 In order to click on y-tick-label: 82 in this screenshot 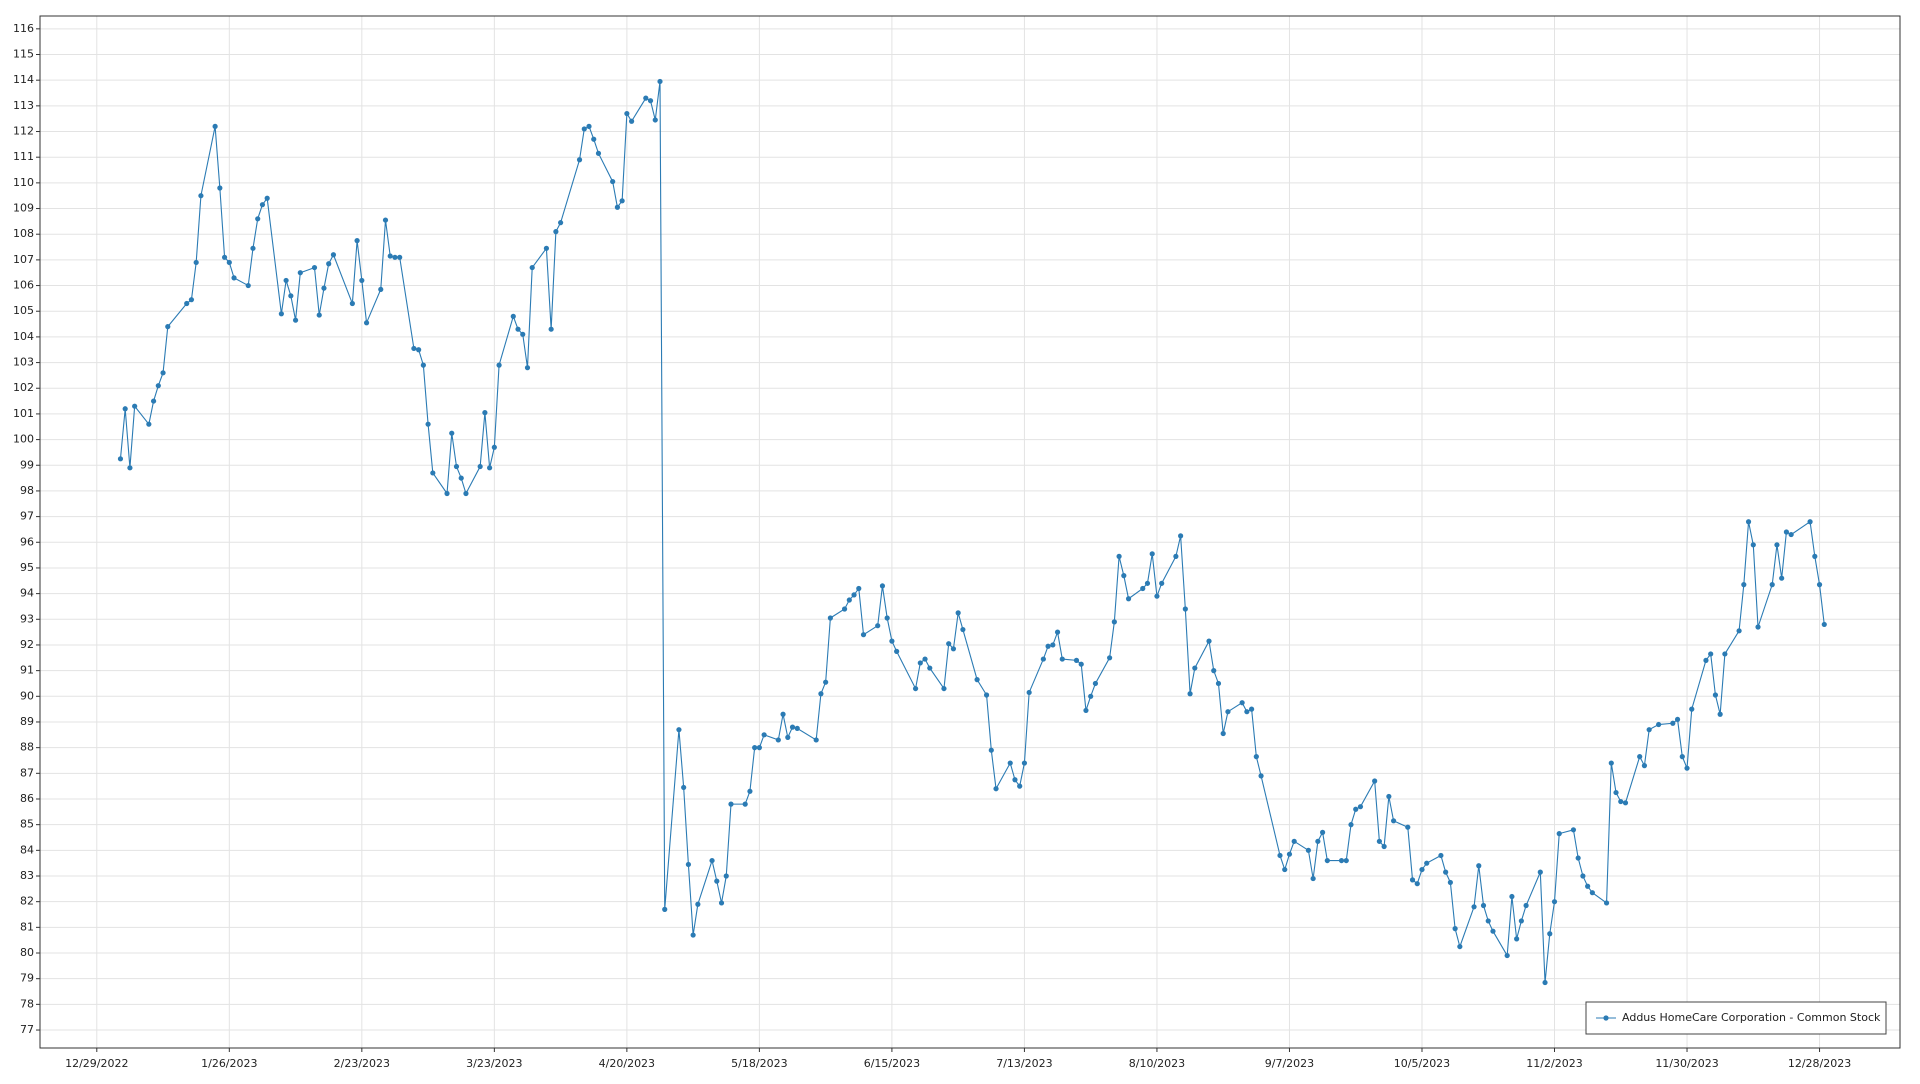, I will do `click(27, 901)`.